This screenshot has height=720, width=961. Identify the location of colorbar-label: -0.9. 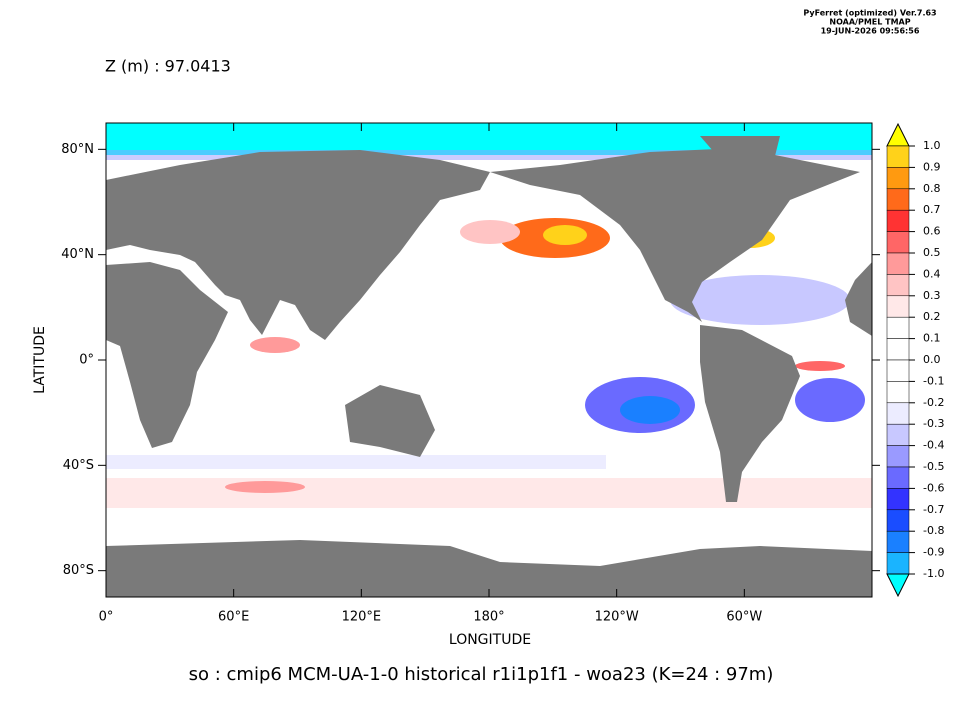
(933, 552).